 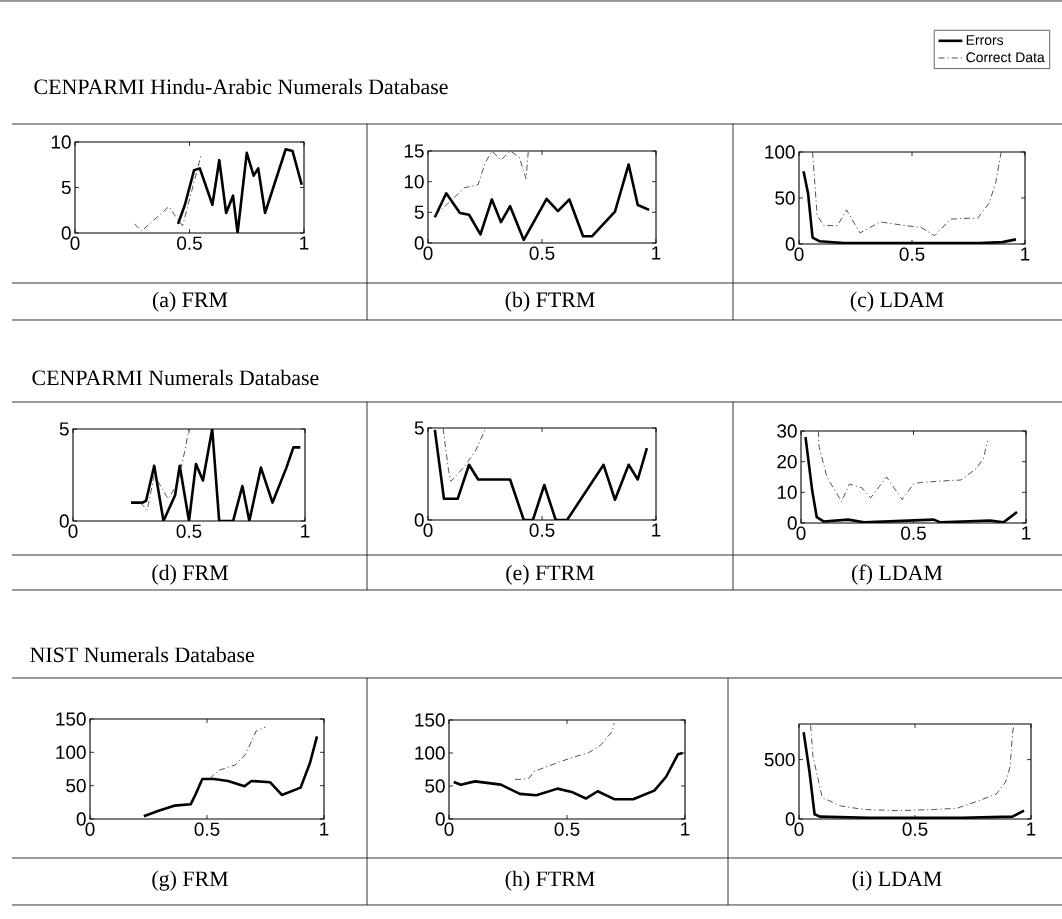 What do you see at coordinates (787, 461) in the screenshot?
I see `y-tick-label: 20` at bounding box center [787, 461].